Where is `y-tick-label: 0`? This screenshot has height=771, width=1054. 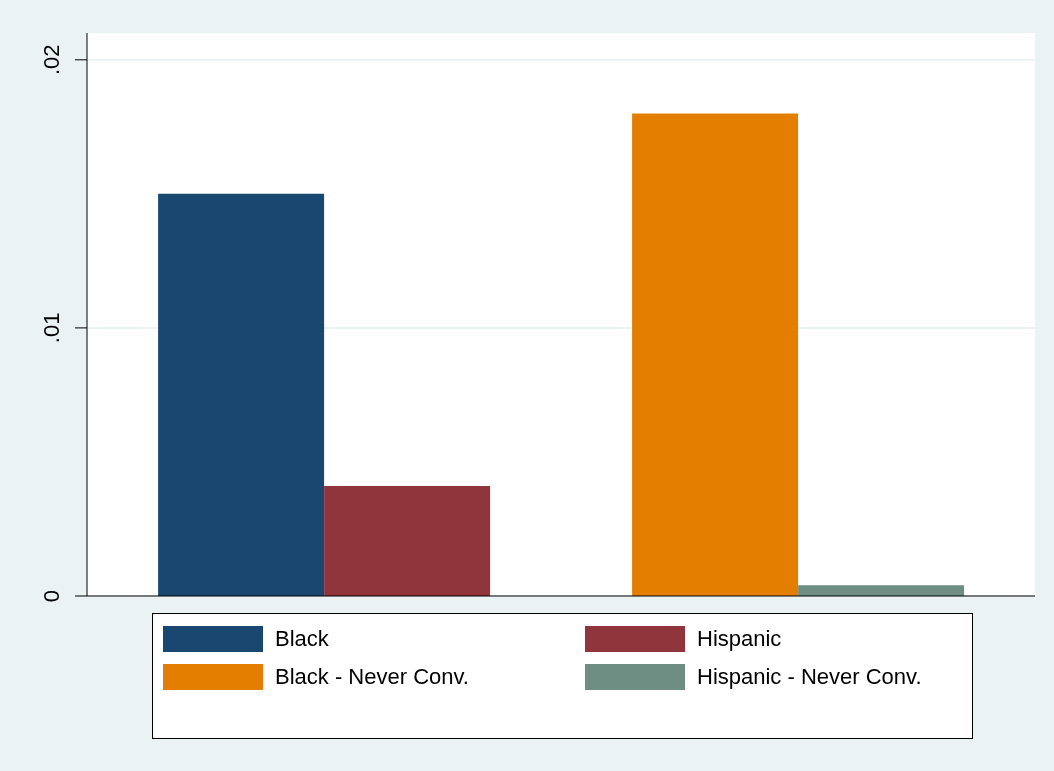 y-tick-label: 0 is located at coordinates (51, 596).